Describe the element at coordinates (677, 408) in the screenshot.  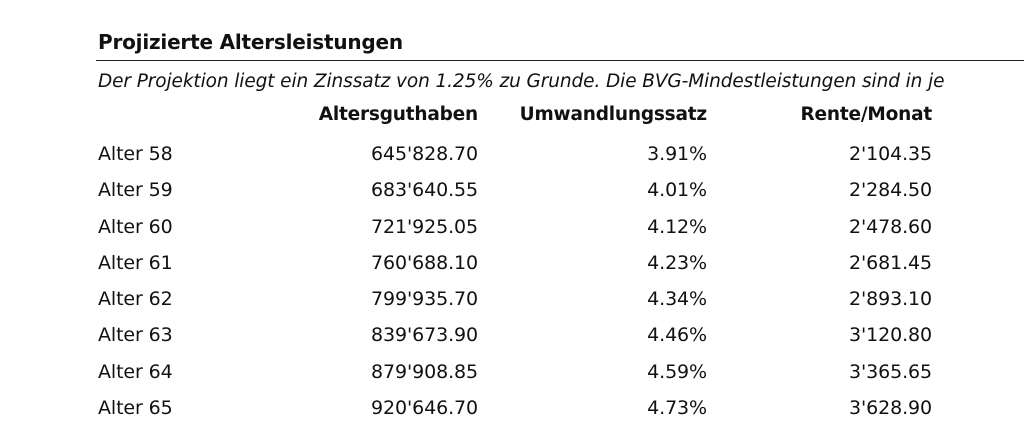
I see `umwandlungssatz-value: 4.73%` at that location.